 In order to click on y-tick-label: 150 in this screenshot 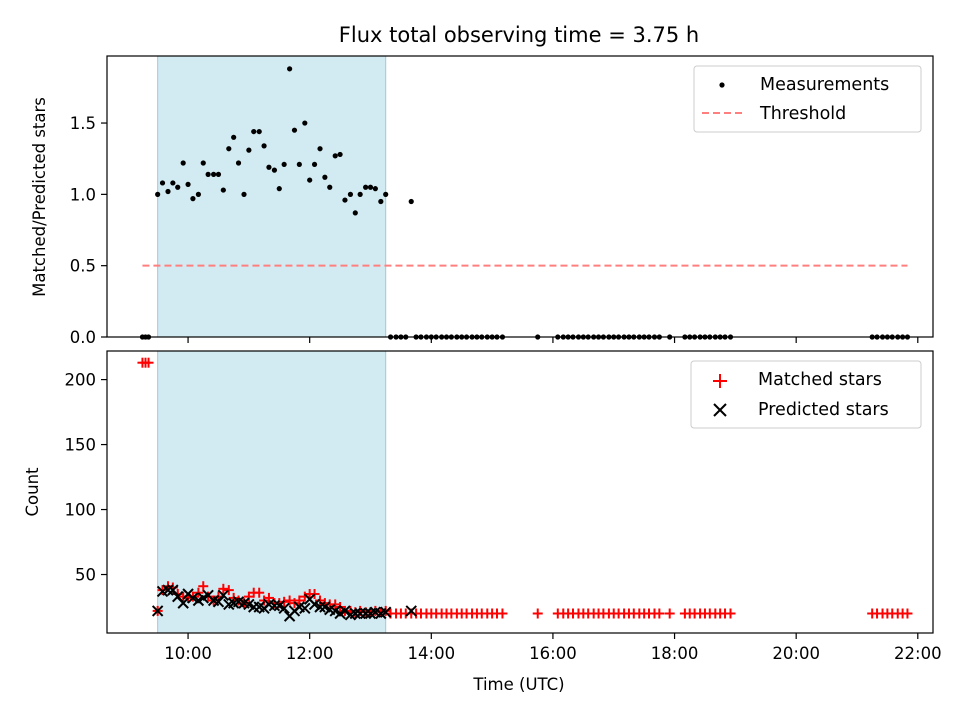, I will do `click(81, 445)`.